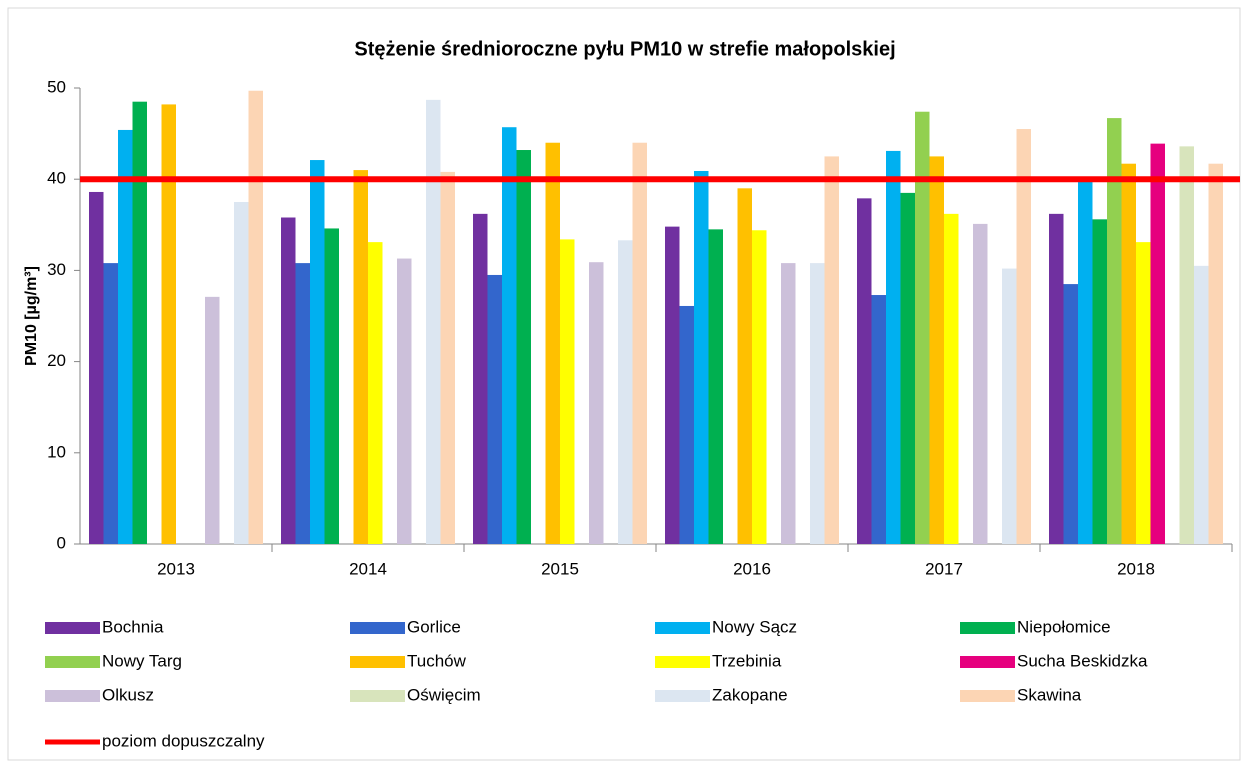 This screenshot has width=1247, height=767. I want to click on y-tick-label: 0, so click(61, 542).